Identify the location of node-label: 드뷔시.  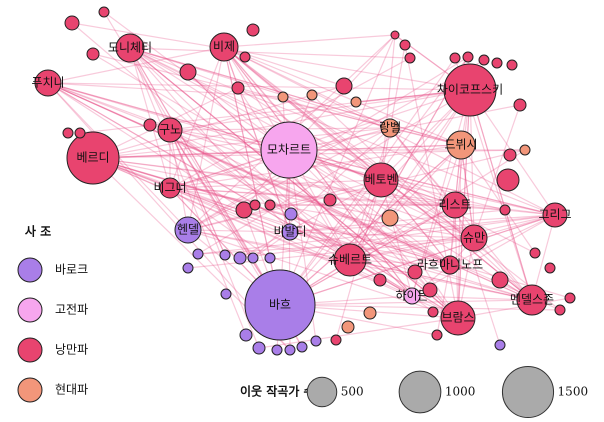
(460, 145).